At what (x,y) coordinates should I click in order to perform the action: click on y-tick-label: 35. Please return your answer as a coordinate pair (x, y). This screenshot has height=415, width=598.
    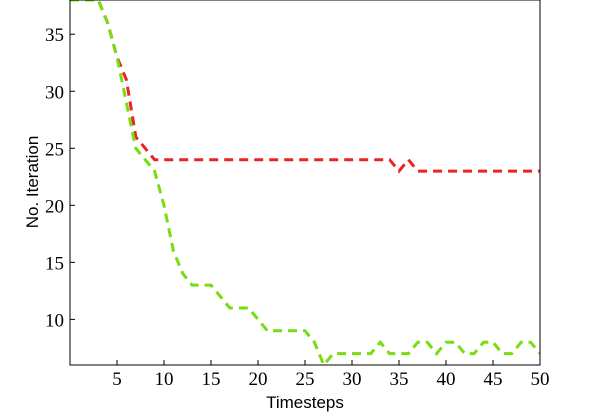
    Looking at the image, I should click on (54, 35).